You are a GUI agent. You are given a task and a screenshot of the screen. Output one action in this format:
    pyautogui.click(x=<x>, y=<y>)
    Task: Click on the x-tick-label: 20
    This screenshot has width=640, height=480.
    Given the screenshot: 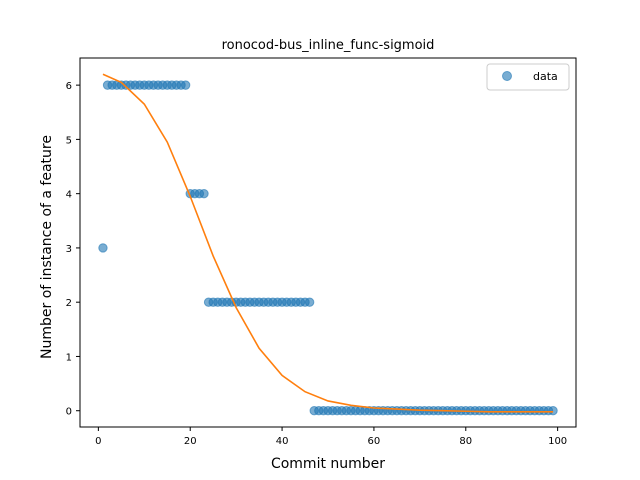 What is the action you would take?
    pyautogui.click(x=190, y=441)
    